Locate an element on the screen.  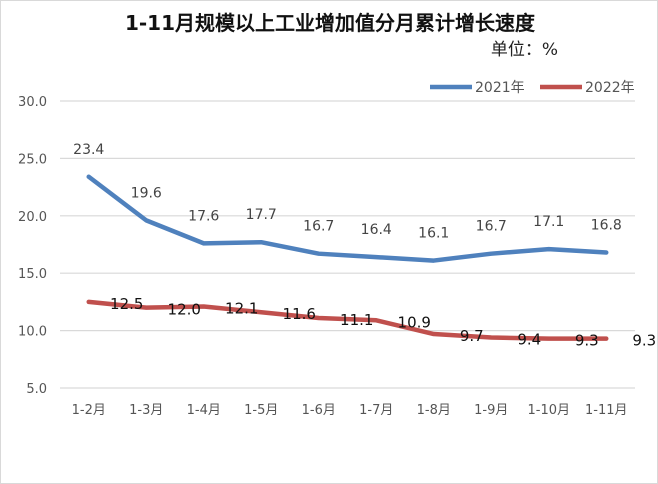
x-tick-label: 1-11月 is located at coordinates (606, 410).